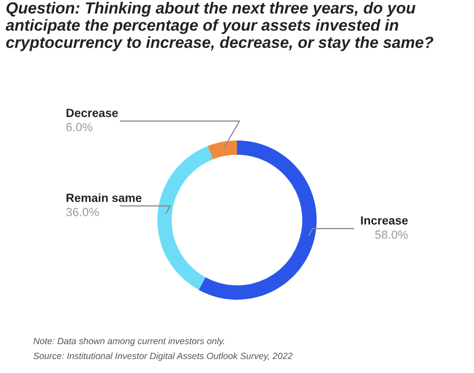  Describe the element at coordinates (92, 113) in the screenshot. I see `slice-label: Decrease` at that location.